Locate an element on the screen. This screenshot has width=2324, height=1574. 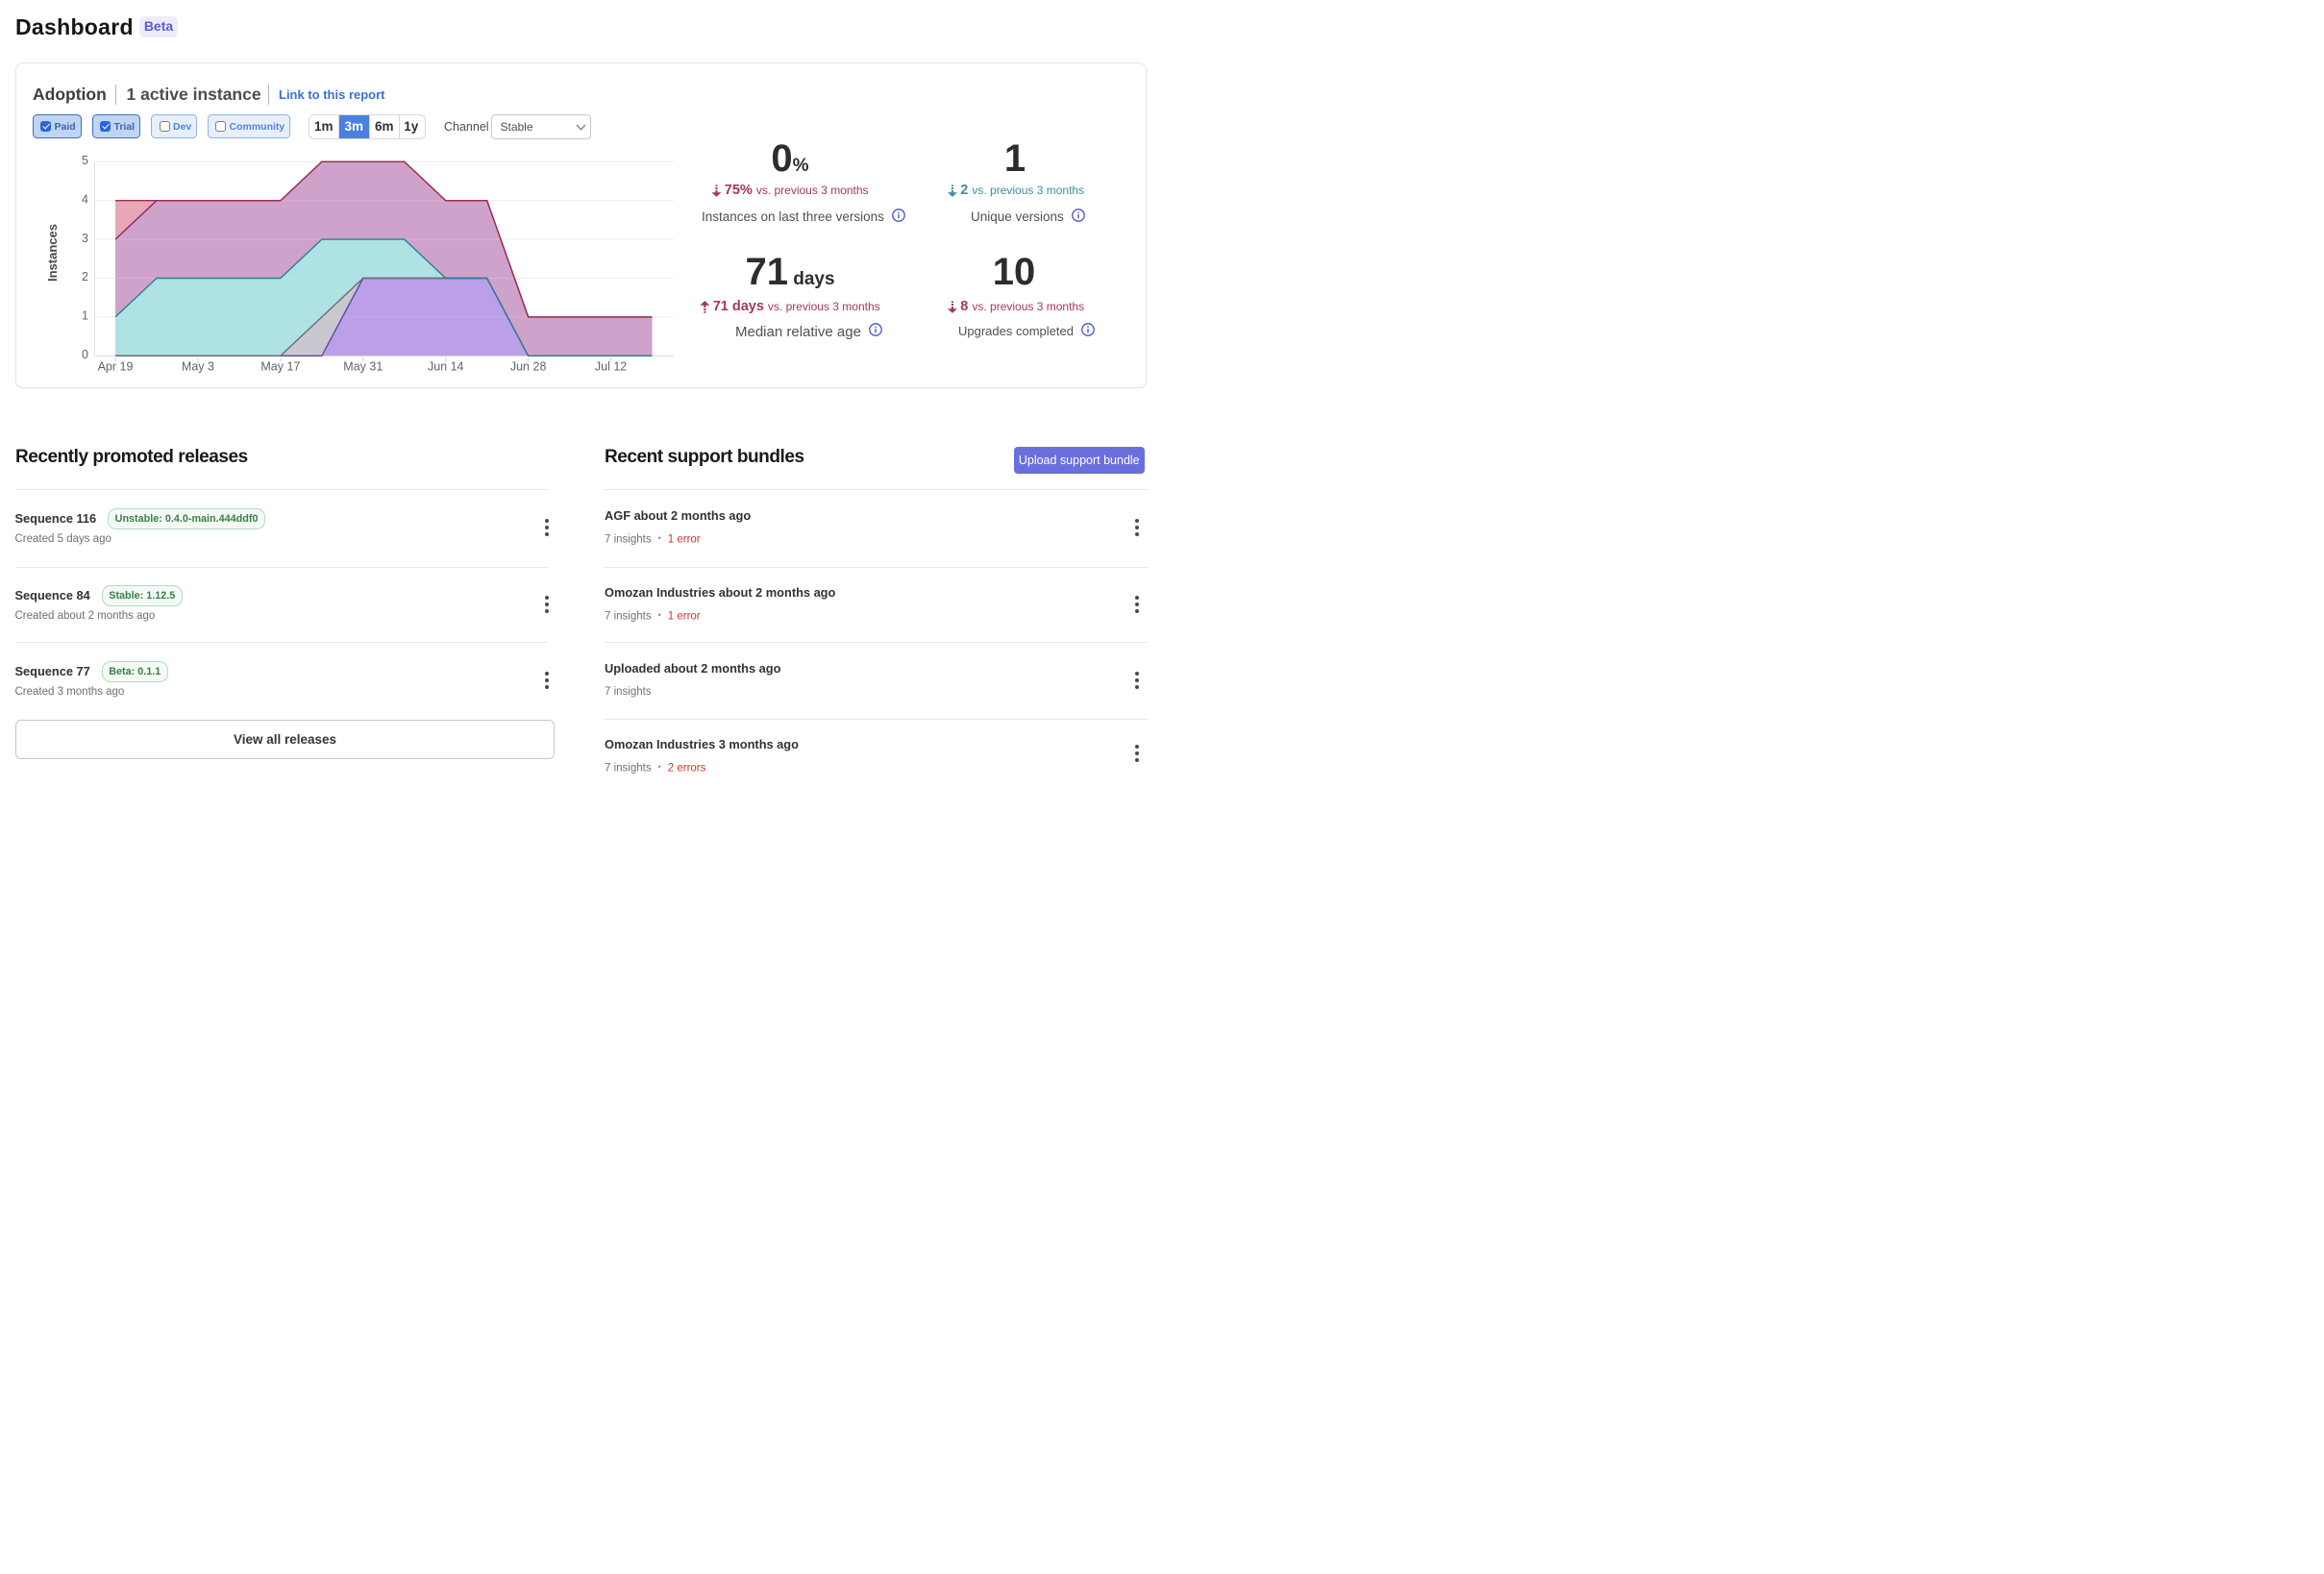
svg-text: May 31 is located at coordinates (363, 367).